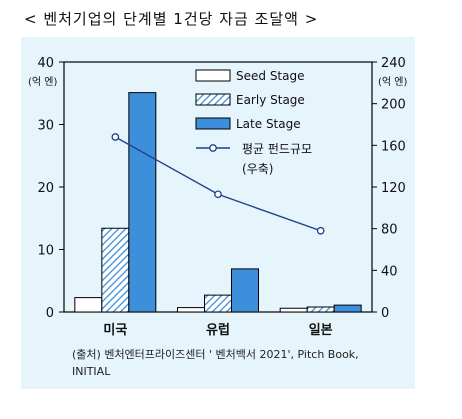 The height and width of the screenshot is (419, 462). What do you see at coordinates (45, 63) in the screenshot?
I see `left-tick-label: 40` at bounding box center [45, 63].